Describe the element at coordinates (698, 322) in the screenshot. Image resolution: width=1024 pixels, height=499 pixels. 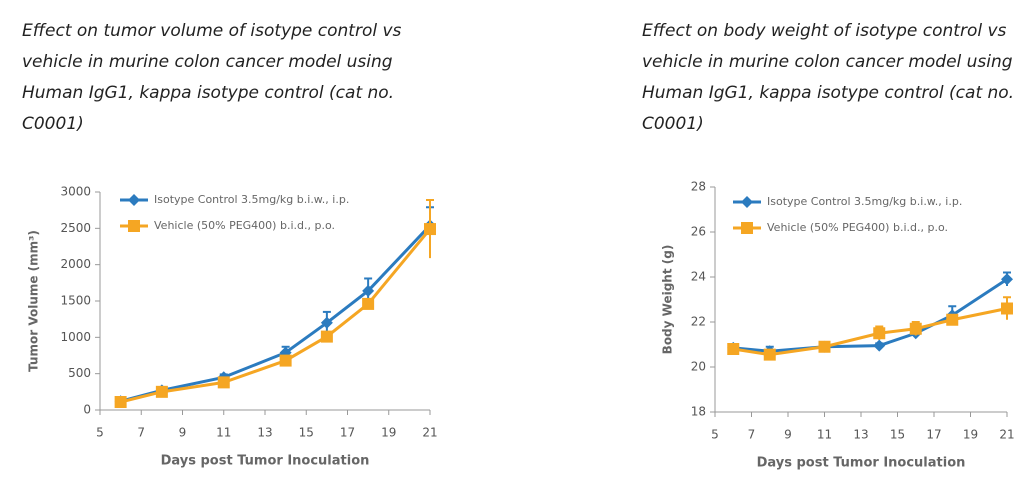
I see `y-tick-label: 22` at that location.